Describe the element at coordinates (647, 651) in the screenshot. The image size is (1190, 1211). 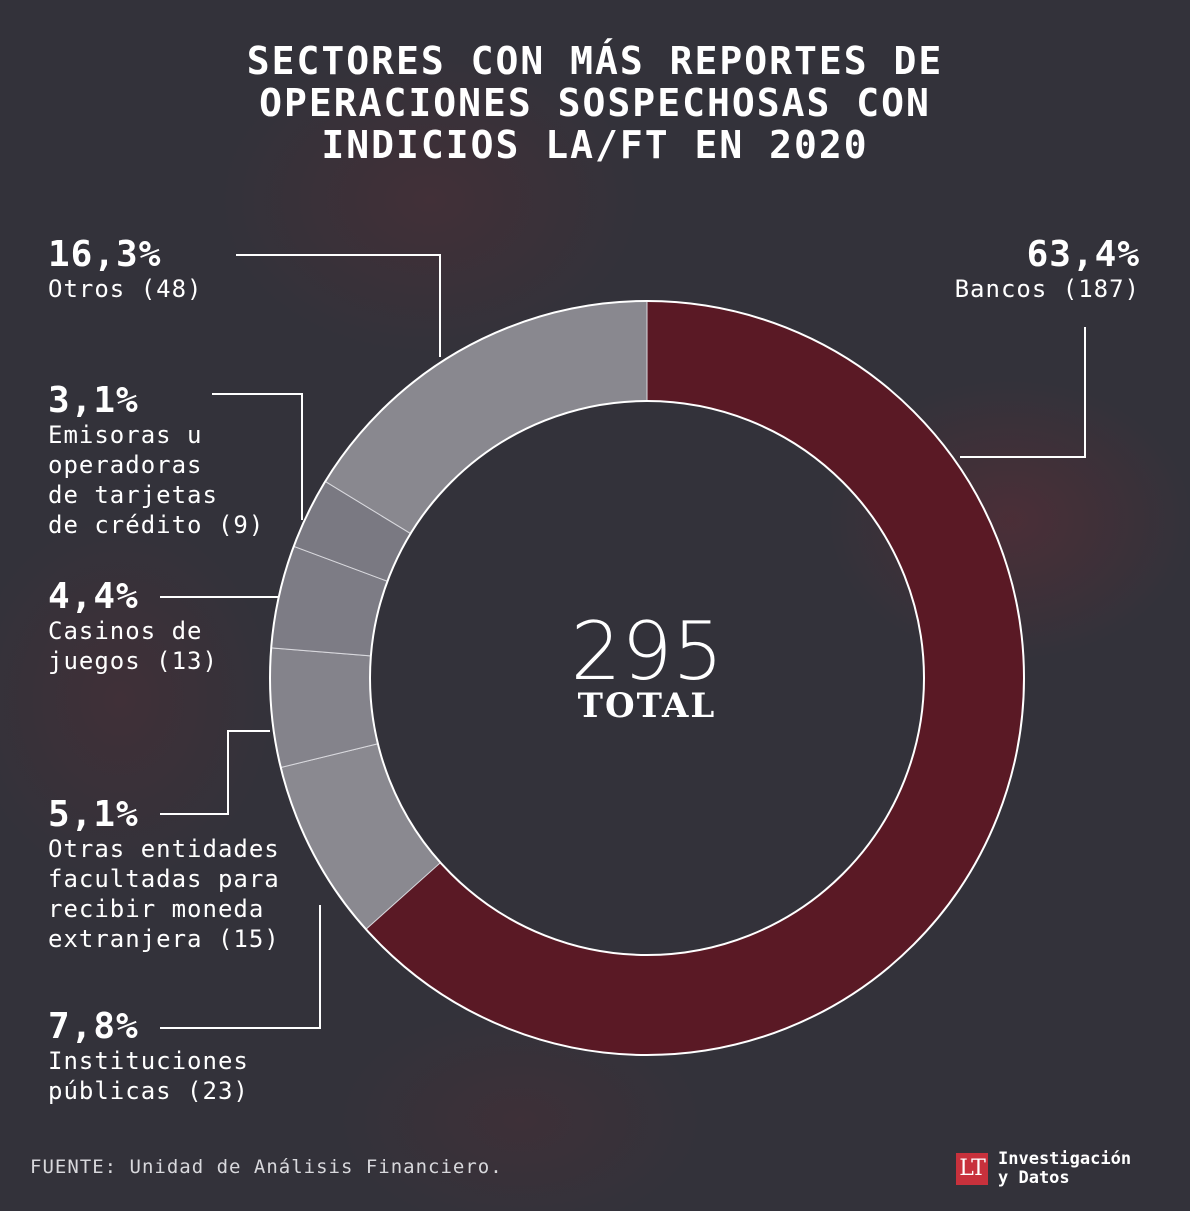
I see `total-value: 295` at that location.